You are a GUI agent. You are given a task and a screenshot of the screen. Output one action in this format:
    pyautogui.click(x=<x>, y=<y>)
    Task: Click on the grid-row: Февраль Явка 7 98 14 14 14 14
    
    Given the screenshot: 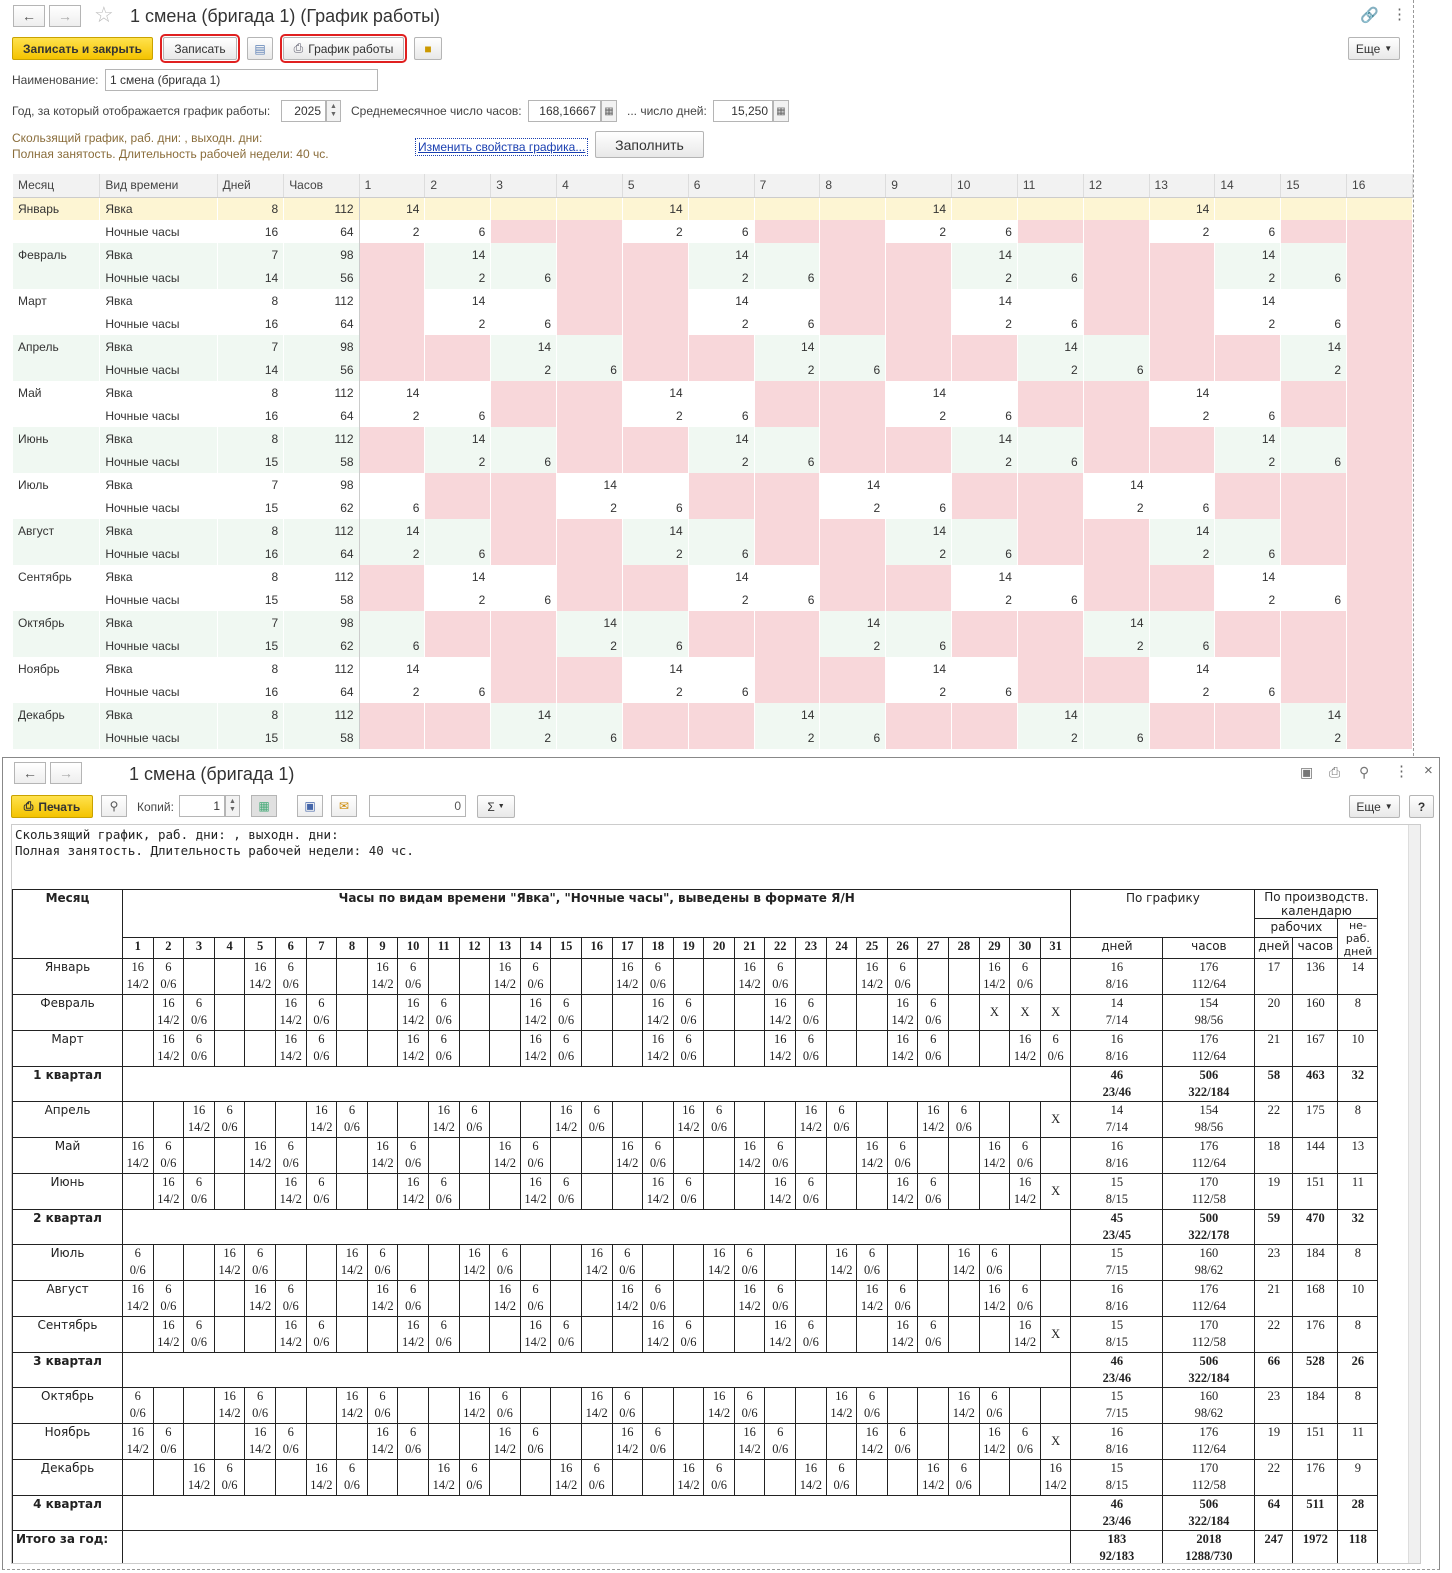 What is the action you would take?
    pyautogui.click(x=713, y=254)
    